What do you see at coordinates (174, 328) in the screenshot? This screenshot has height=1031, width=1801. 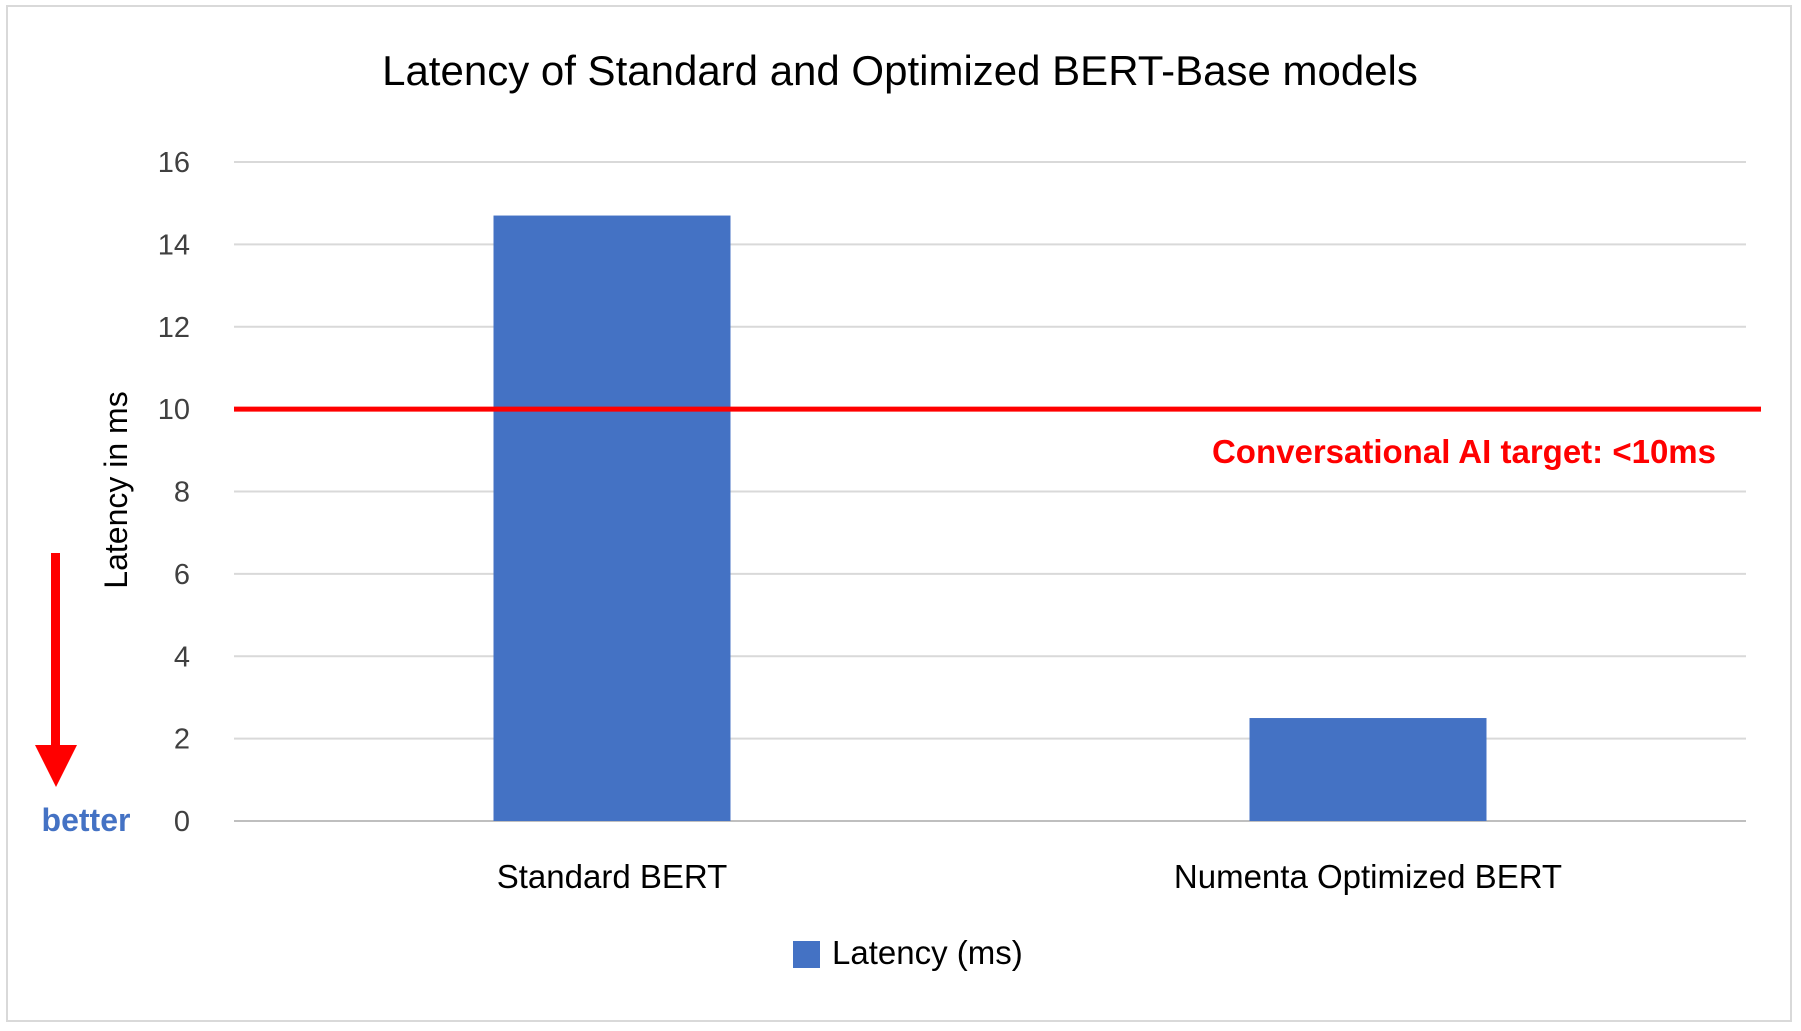 I see `y-tick-label: 12` at bounding box center [174, 328].